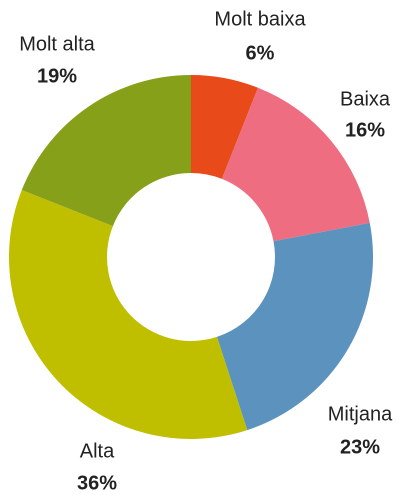  What do you see at coordinates (365, 130) in the screenshot?
I see `slice-value: 16%` at bounding box center [365, 130].